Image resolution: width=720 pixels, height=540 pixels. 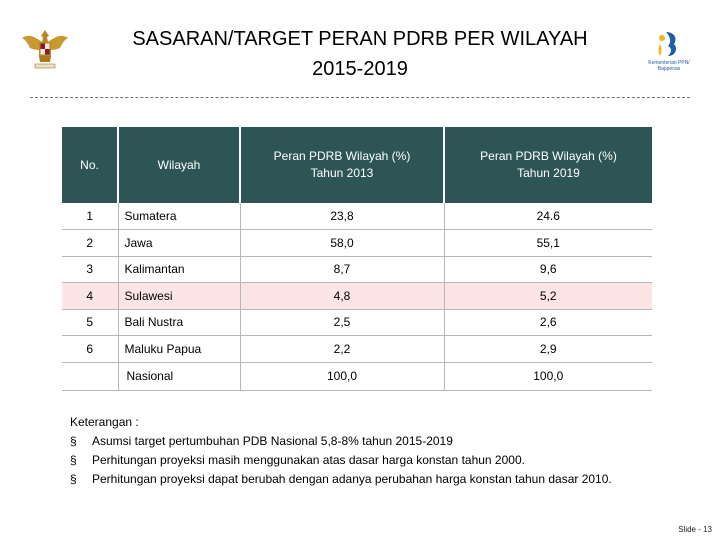 I want to click on logo-text-line2: Bappenas, so click(x=669, y=69).